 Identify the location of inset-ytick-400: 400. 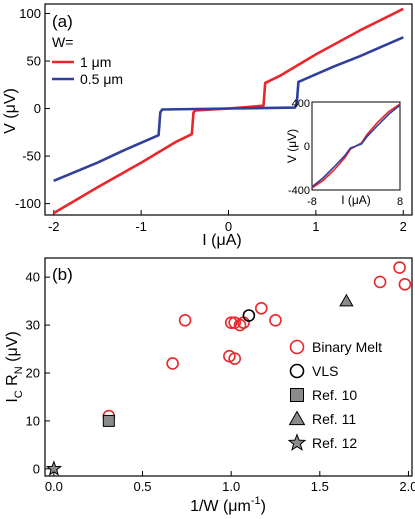
(301, 104).